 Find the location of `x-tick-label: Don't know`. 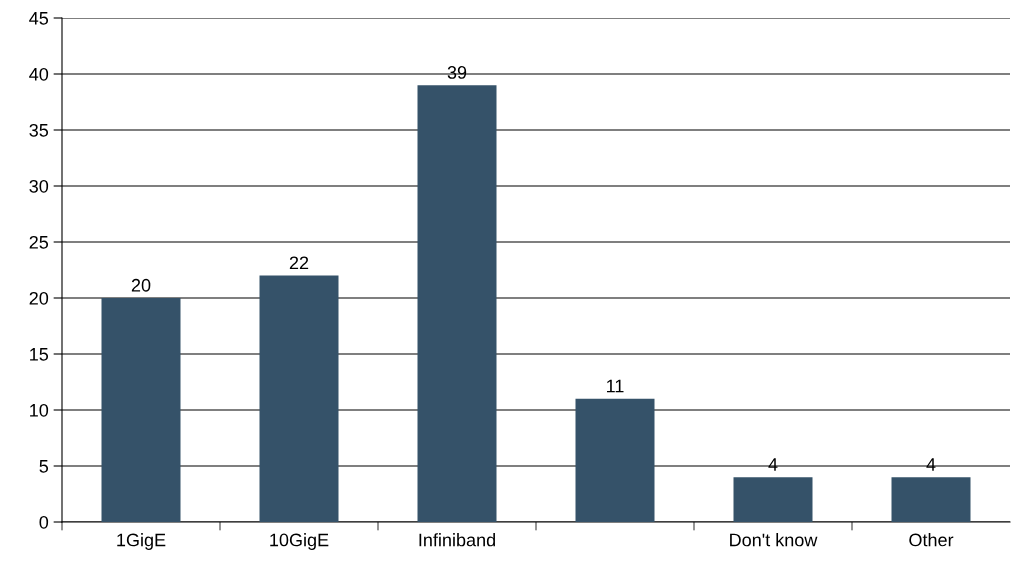

x-tick-label: Don't know is located at coordinates (774, 540).